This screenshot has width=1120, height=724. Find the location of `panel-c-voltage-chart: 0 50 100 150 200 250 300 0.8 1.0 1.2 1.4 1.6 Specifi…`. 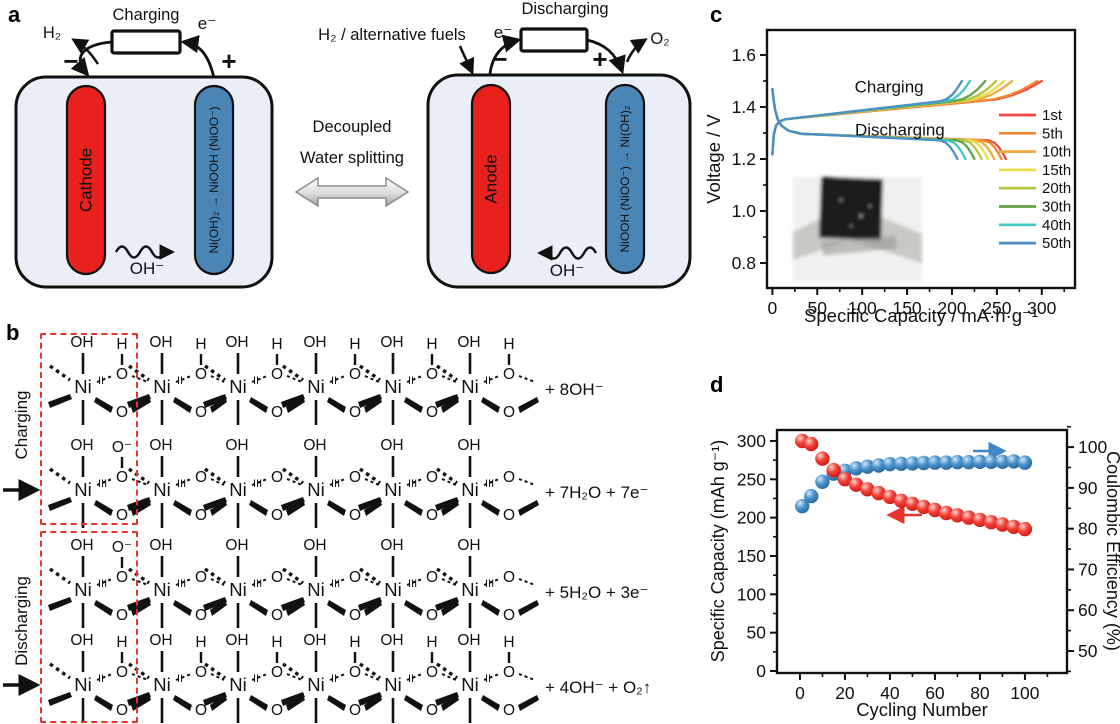

panel-c-voltage-chart: 0 50 100 150 200 250 300 0.8 1.0 1.2 1.4 1.6 Specifi… is located at coordinates (890, 177).